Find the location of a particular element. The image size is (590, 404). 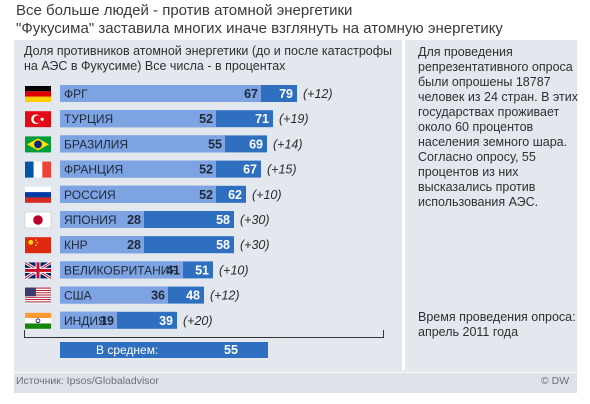

bar-row: БРАЗИЛИЯ 55 69 (+14) is located at coordinates (164, 144).